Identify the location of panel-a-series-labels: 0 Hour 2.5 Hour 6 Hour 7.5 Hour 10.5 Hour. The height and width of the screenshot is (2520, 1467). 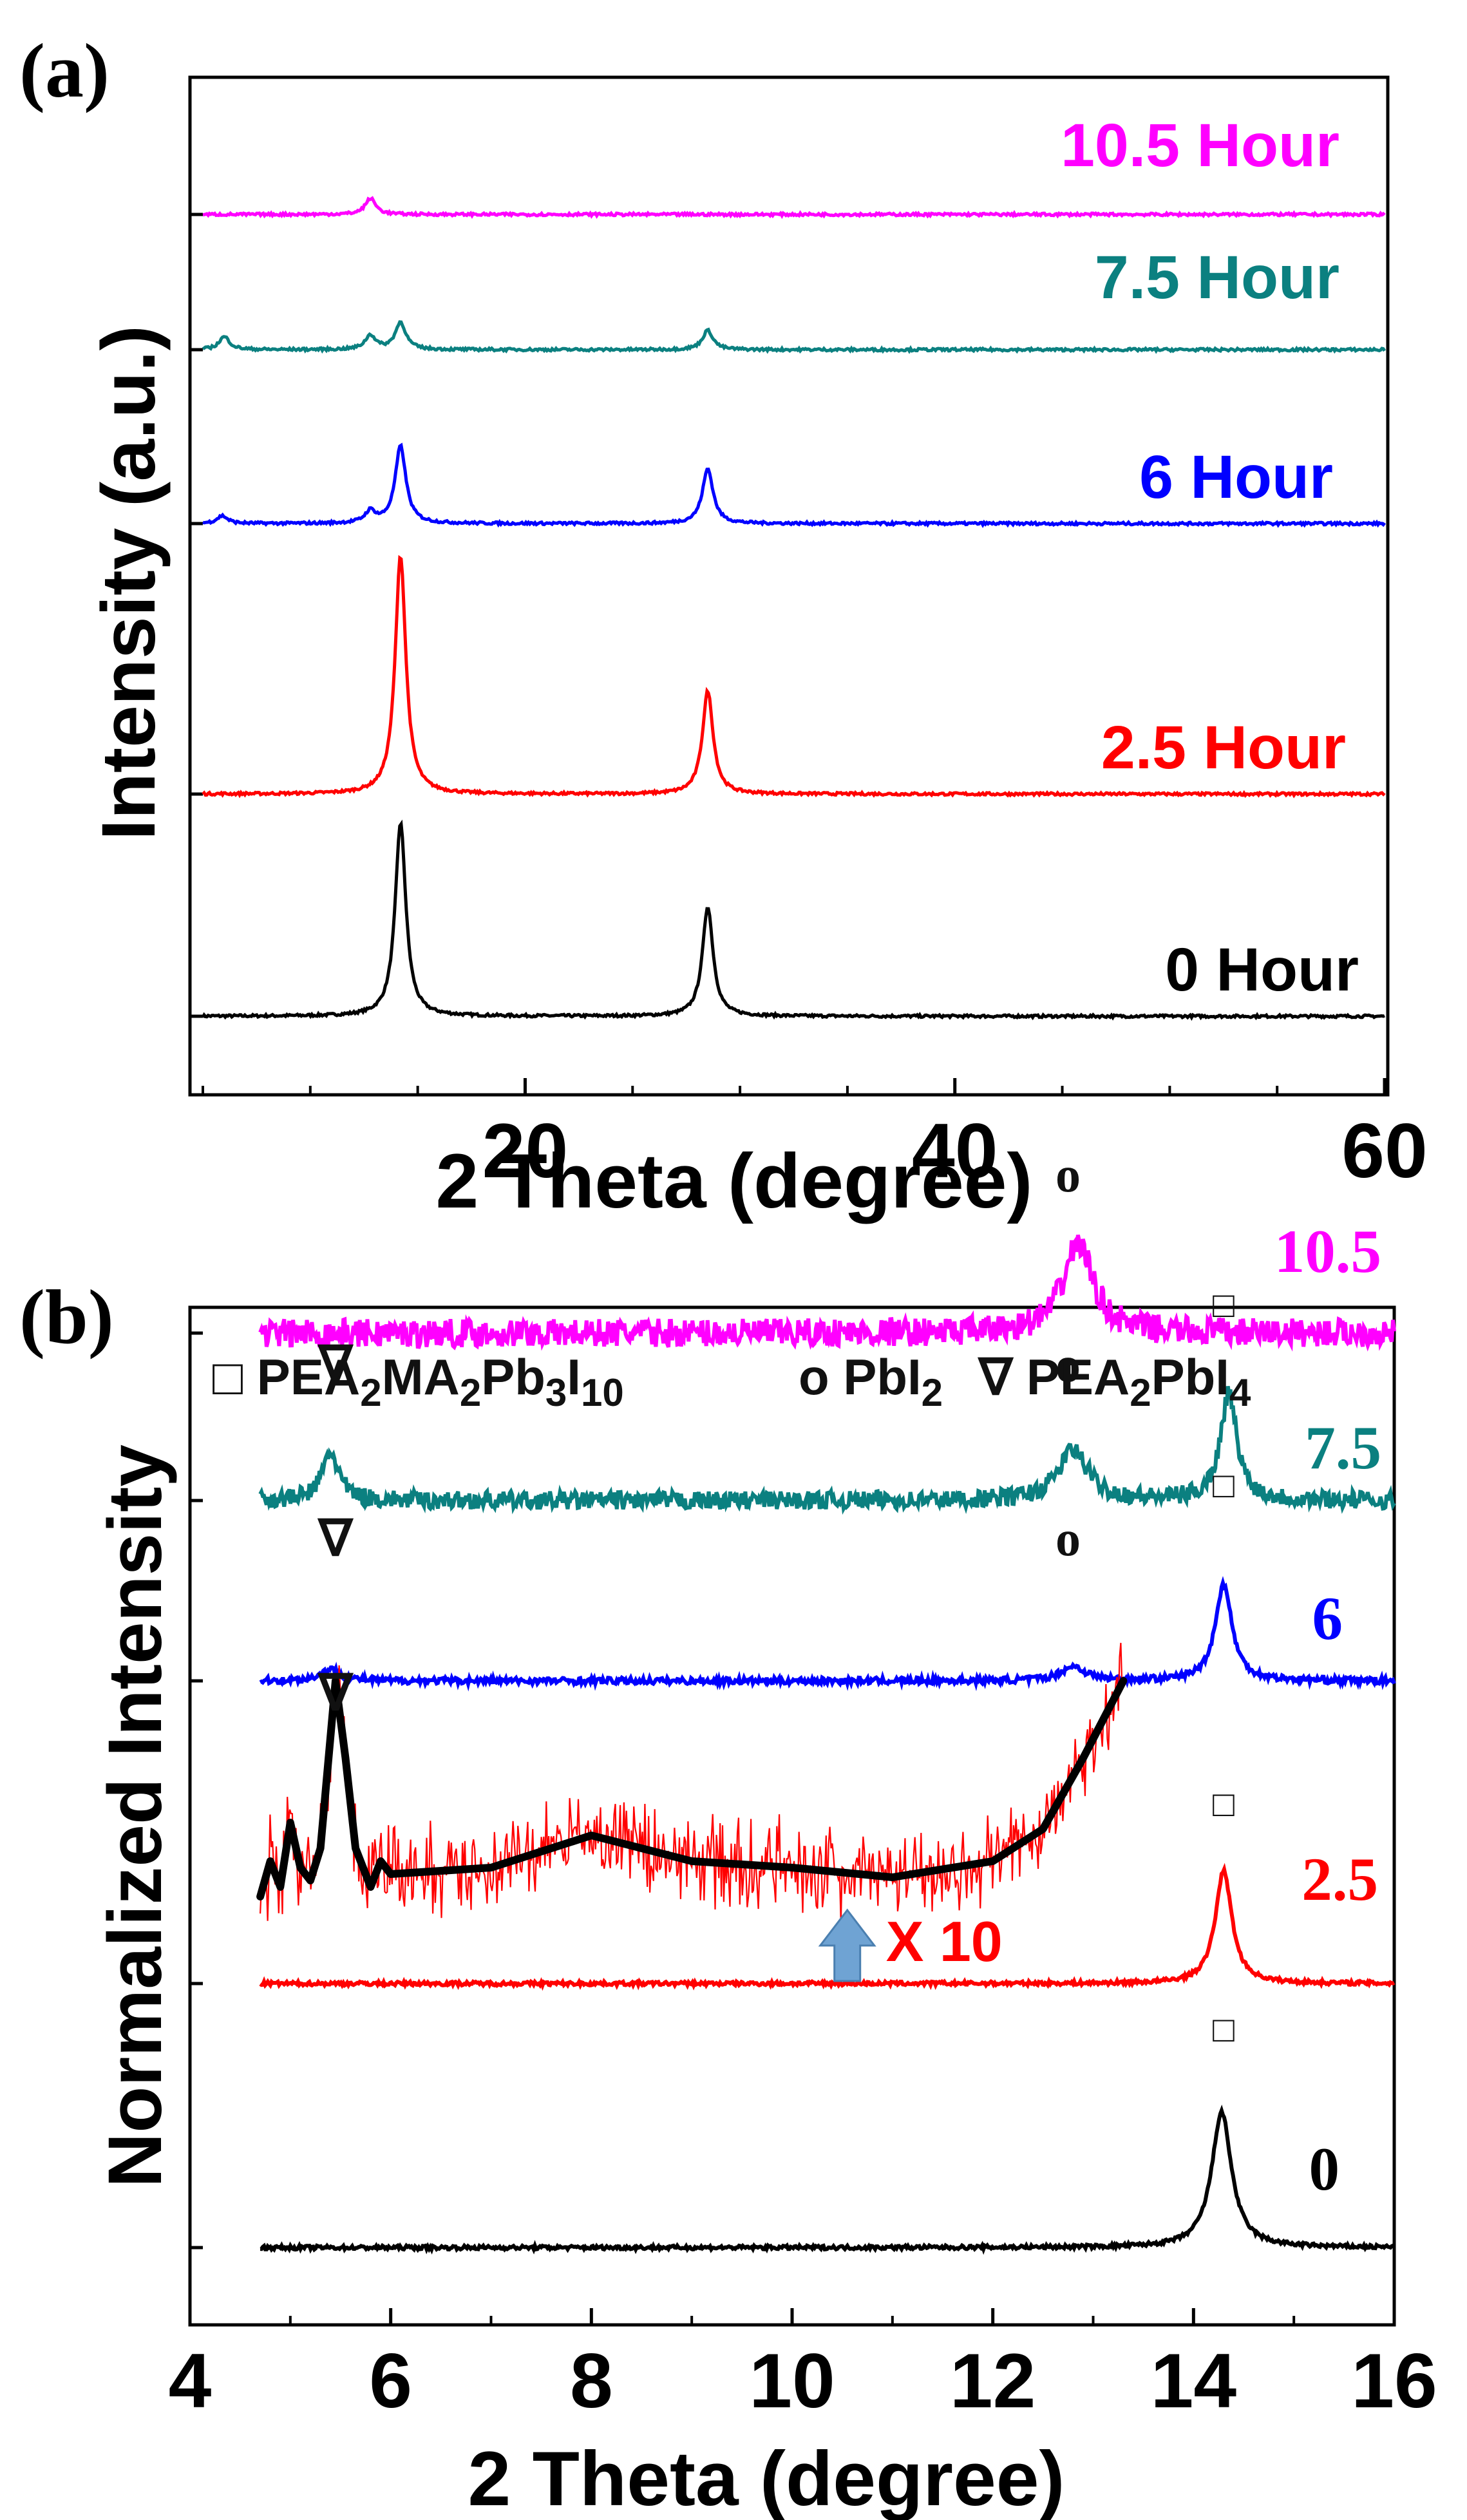
(1210, 557).